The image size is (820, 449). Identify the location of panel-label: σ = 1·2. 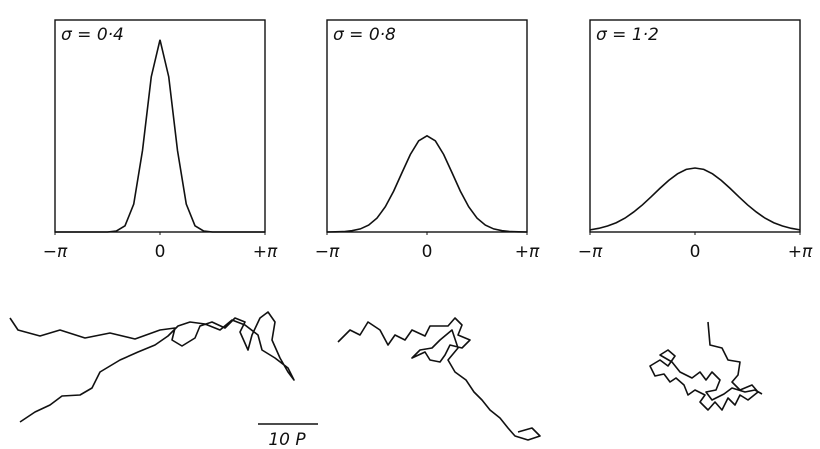
(627, 35).